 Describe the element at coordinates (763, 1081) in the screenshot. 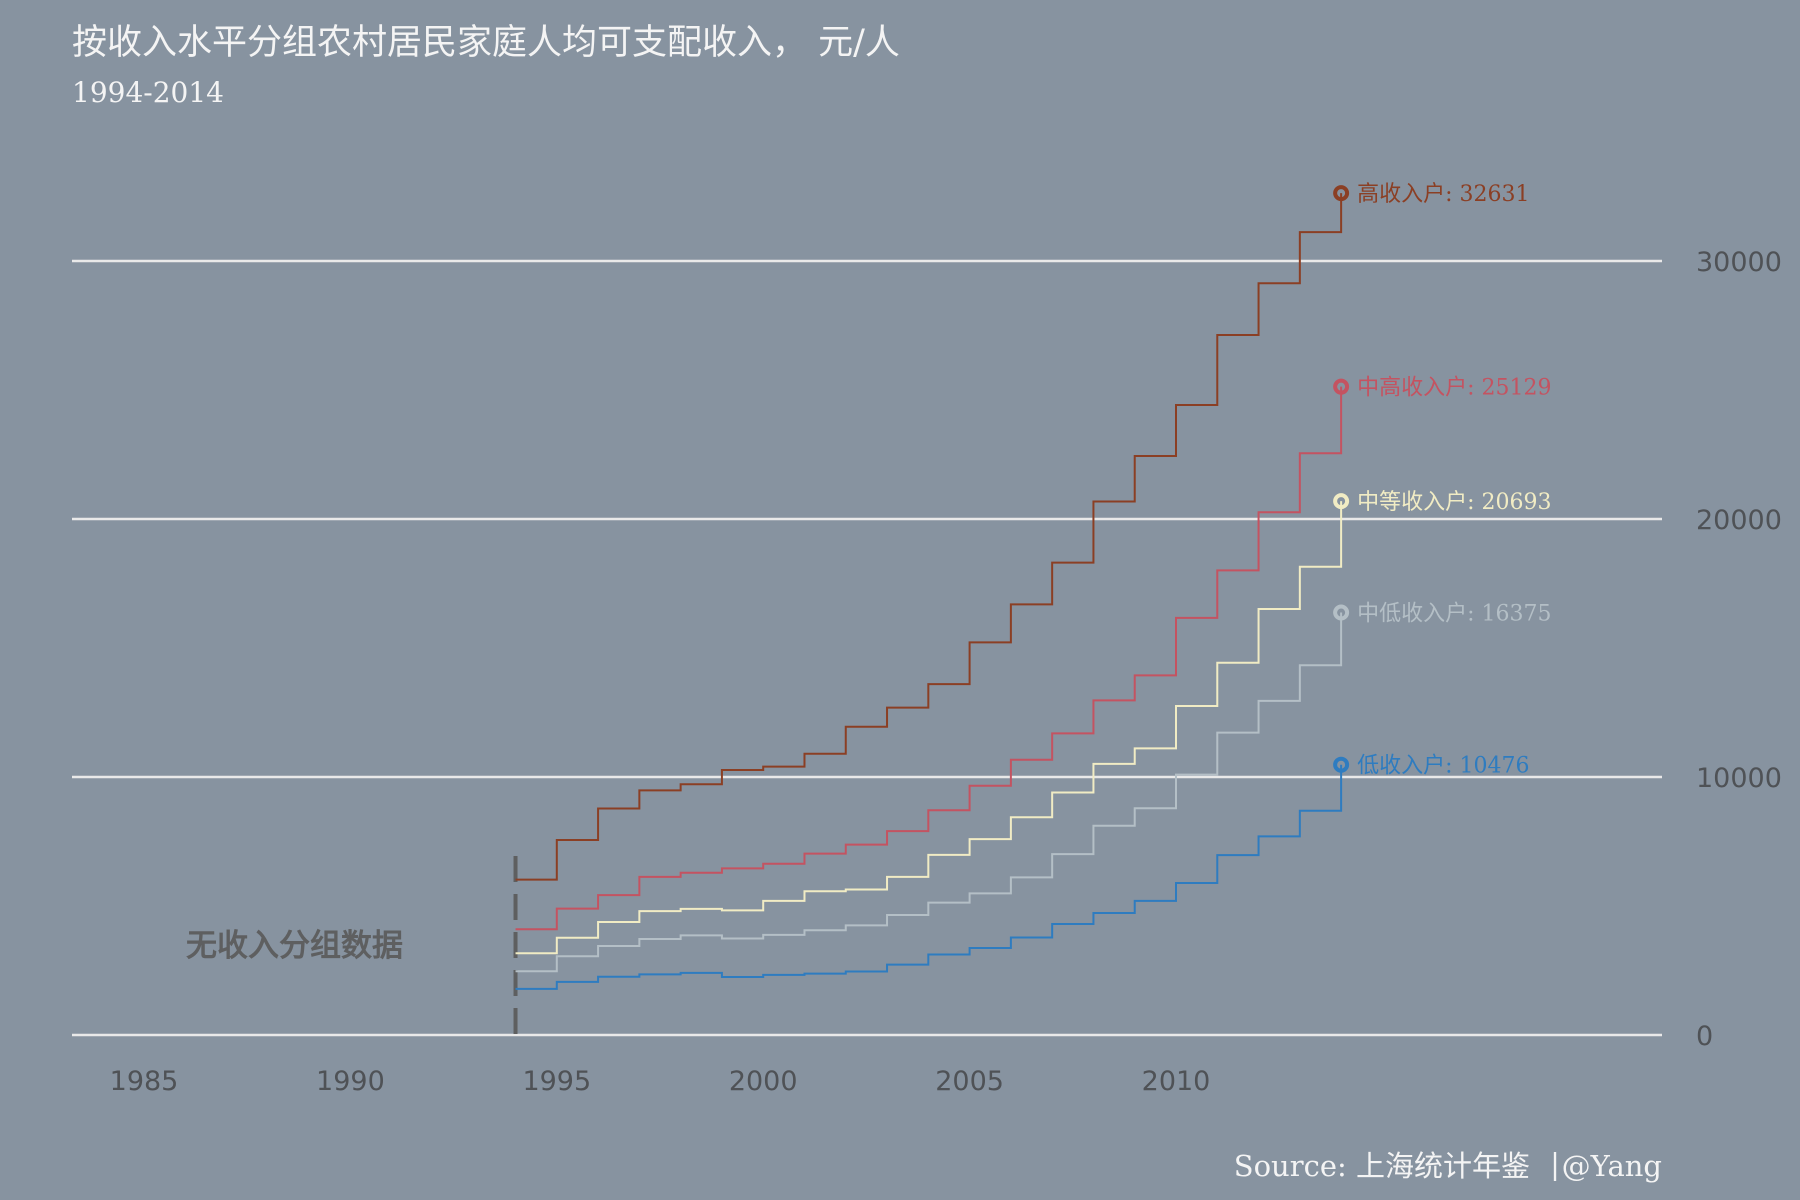

I see `x-tick-label: 2000` at that location.